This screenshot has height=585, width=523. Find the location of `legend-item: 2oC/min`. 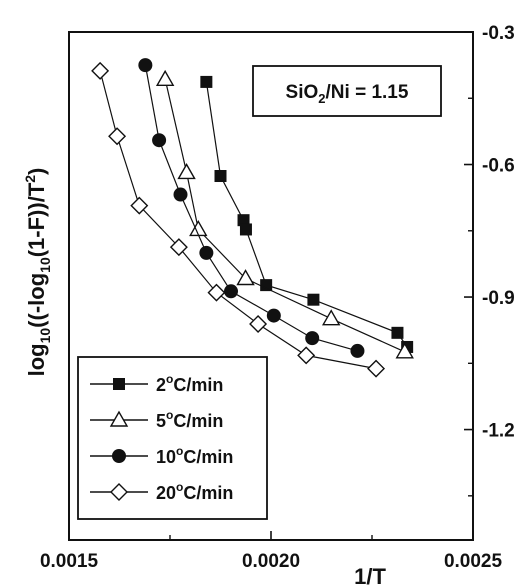

legend-item: 2oC/min is located at coordinates (156, 383).